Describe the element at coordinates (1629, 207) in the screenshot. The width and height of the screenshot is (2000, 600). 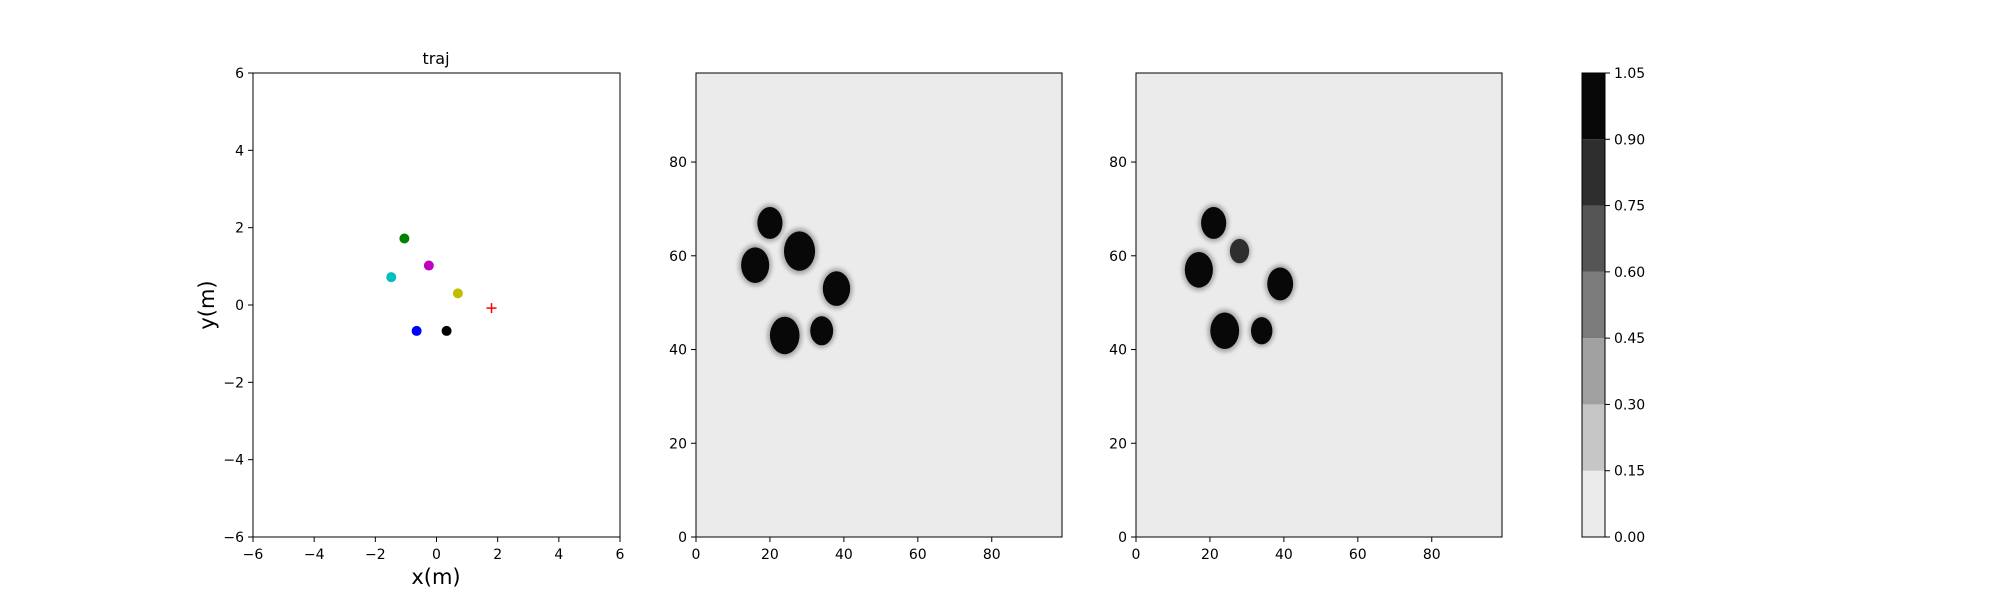
I see `colorbar-tick-label: 0.75` at that location.